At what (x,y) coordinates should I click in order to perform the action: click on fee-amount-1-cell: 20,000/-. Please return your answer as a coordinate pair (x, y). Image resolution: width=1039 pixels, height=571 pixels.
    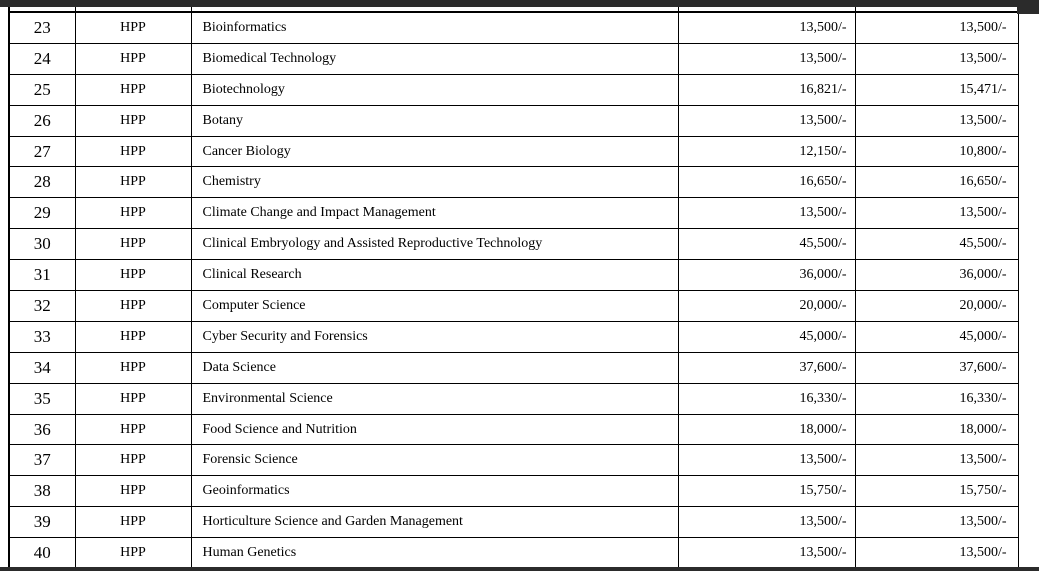
    Looking at the image, I should click on (766, 306).